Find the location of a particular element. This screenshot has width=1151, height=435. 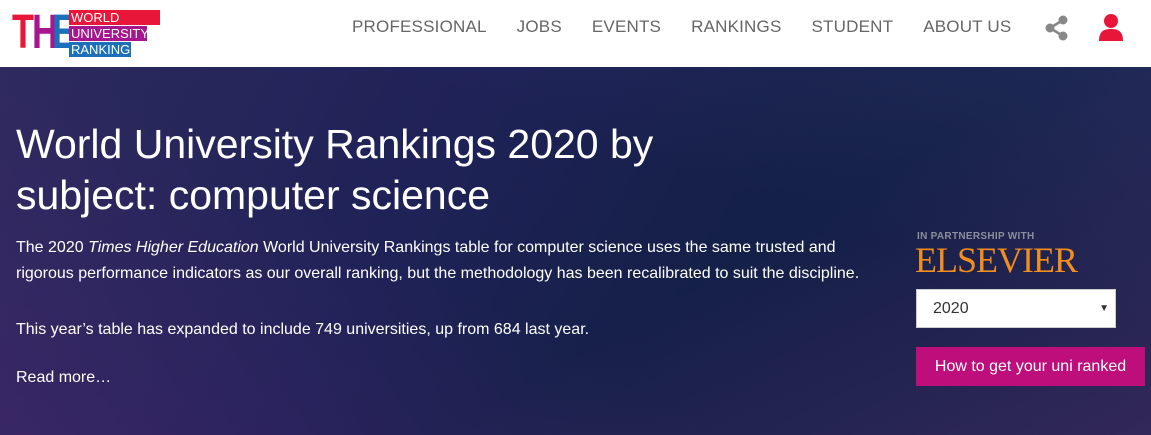

year-select-value: 2020 is located at coordinates (951, 308).